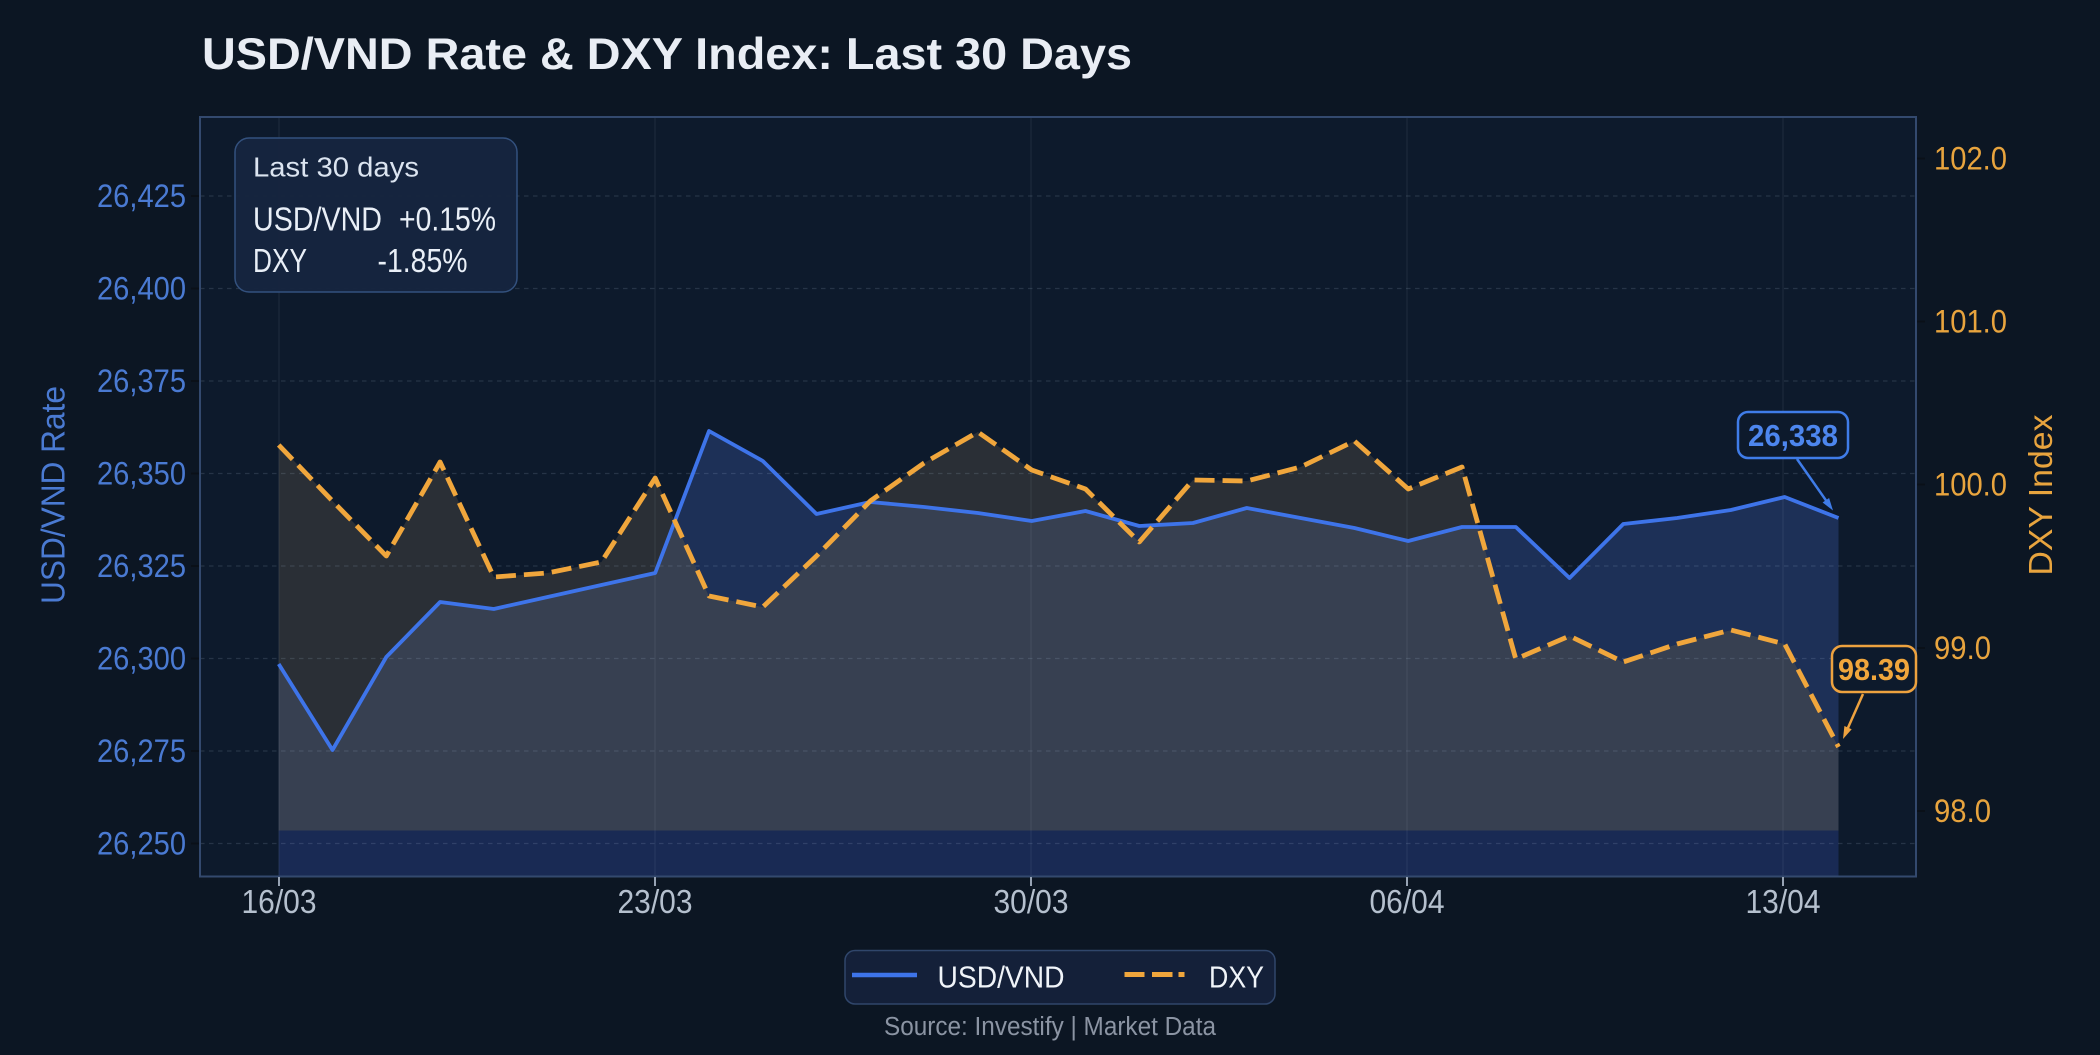 The image size is (2100, 1055). Describe the element at coordinates (1970, 159) in the screenshot. I see `svg-text: 102.0` at that location.